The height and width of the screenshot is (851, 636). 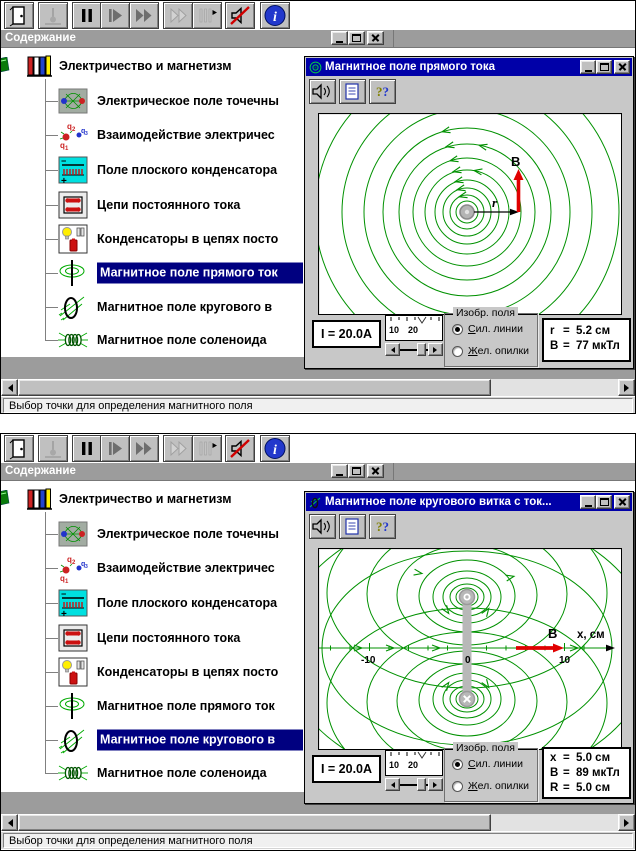 I want to click on capacitor-icon: −+, so click(x=73, y=170).